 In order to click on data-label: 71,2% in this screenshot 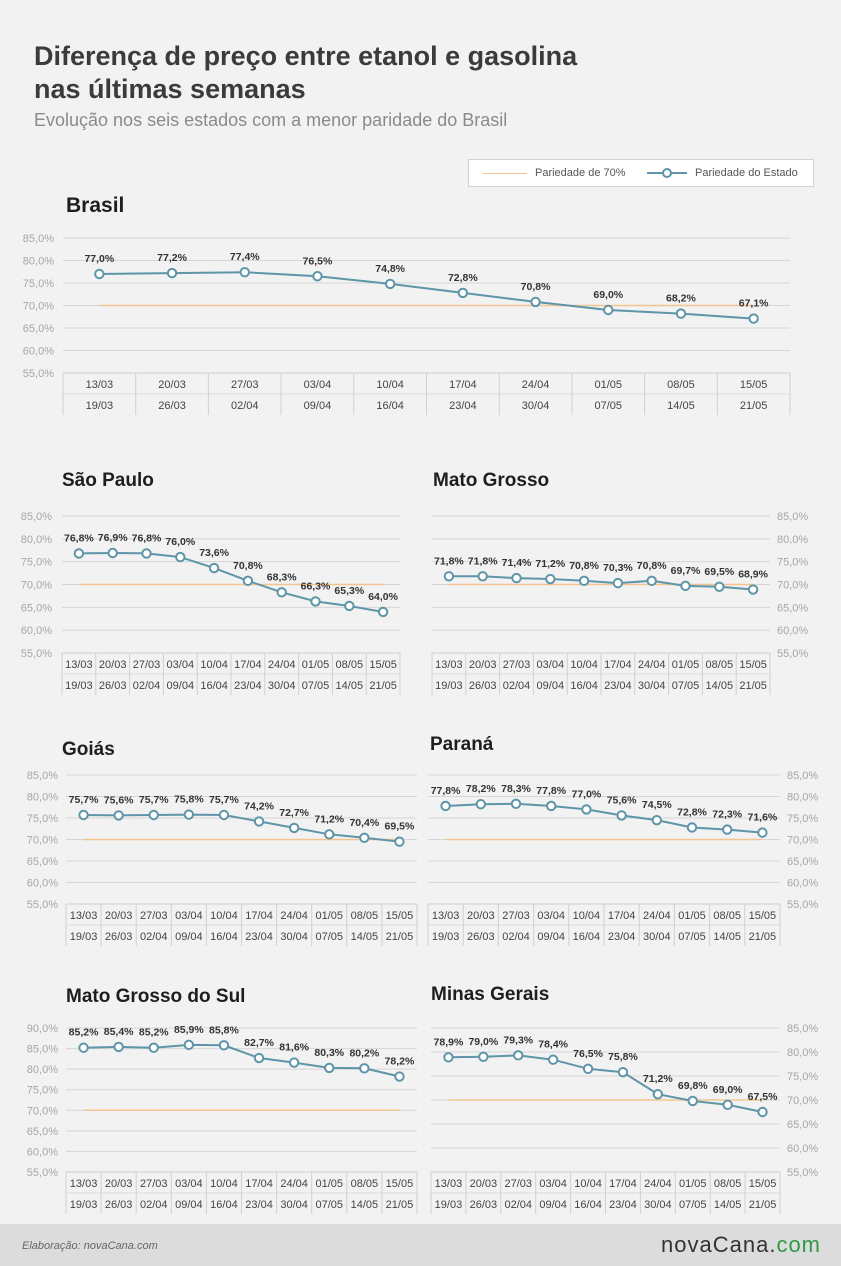, I will do `click(658, 1079)`.